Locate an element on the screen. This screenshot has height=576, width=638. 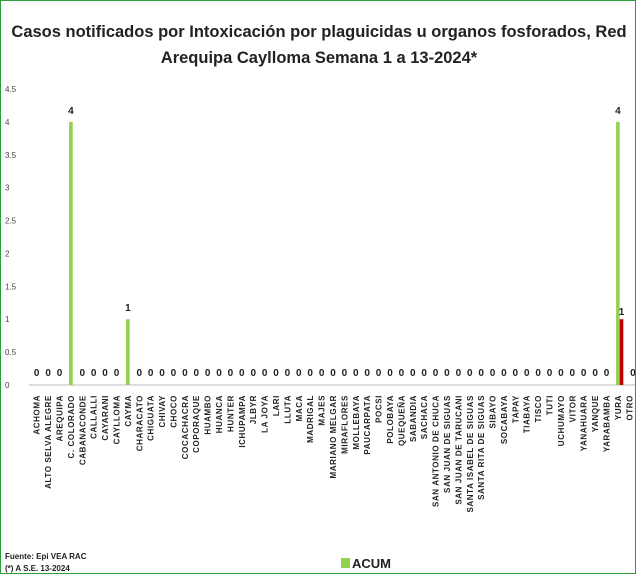
category-label: SAN ANTONIO DE CHUCA is located at coordinates (436, 451).